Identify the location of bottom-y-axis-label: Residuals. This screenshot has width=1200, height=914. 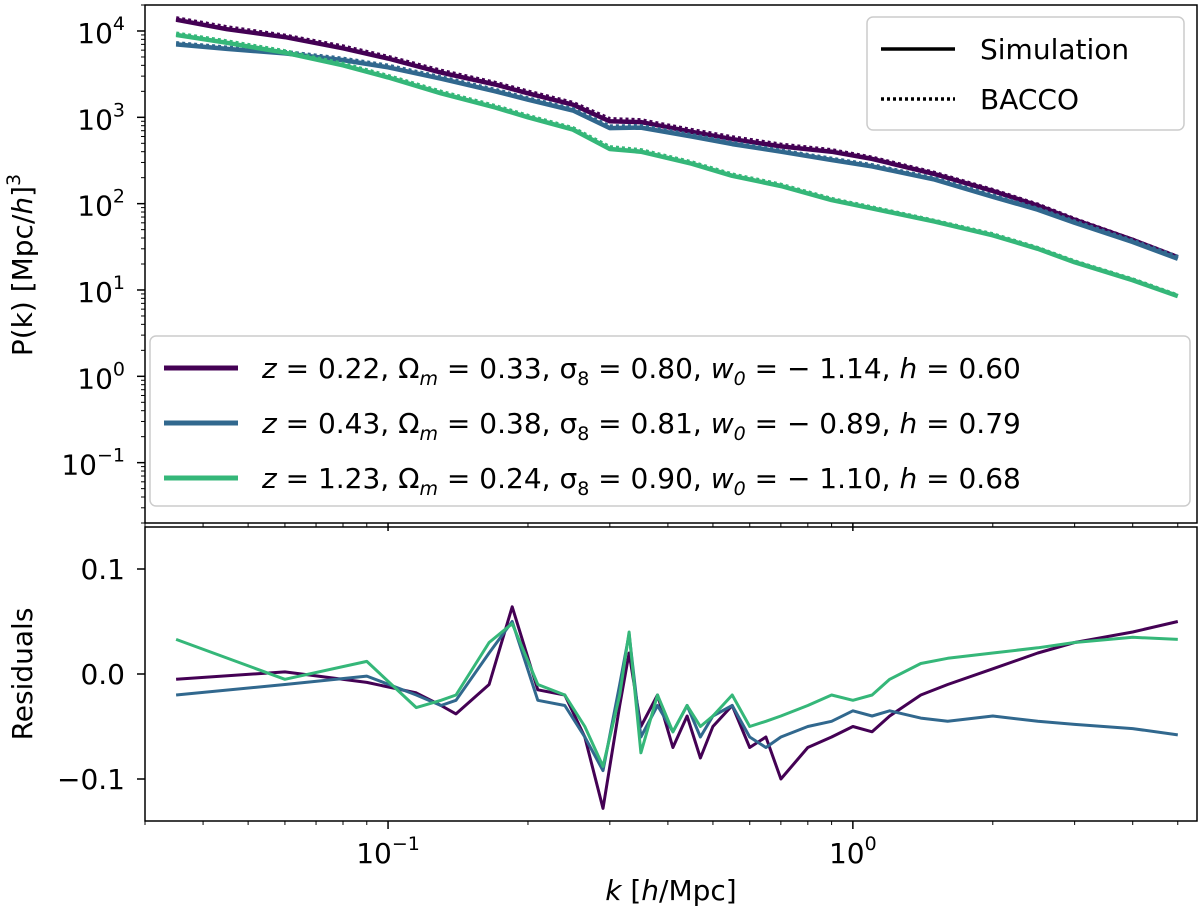
(22, 674).